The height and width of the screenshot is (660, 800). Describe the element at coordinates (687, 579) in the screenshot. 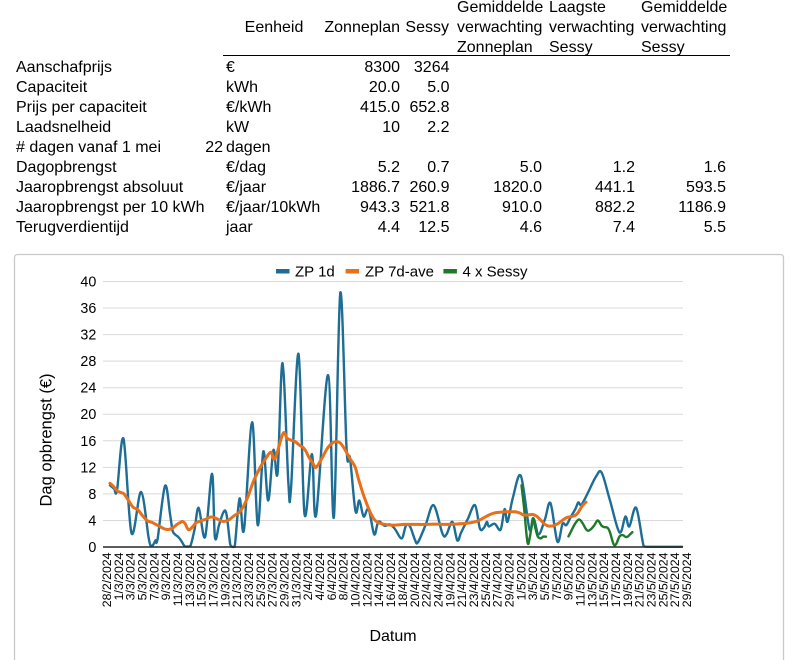

I see `svg-text: 29/5/2024` at that location.